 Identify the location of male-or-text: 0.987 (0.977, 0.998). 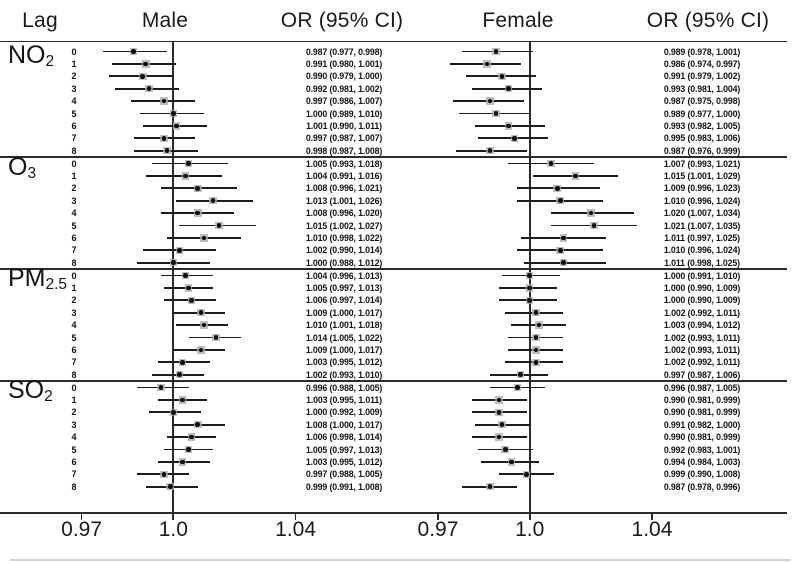
(344, 51).